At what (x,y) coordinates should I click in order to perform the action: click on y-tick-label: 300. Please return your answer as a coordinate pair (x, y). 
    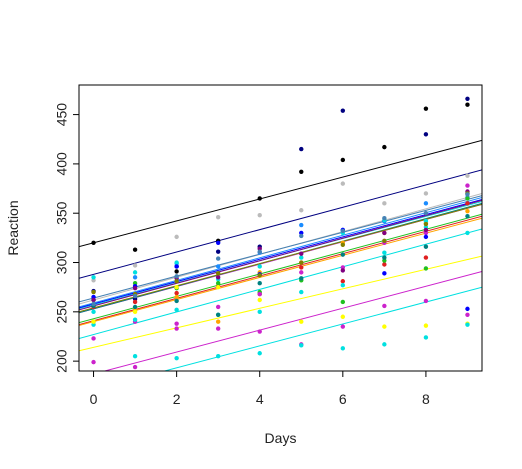
    Looking at the image, I should click on (62, 263).